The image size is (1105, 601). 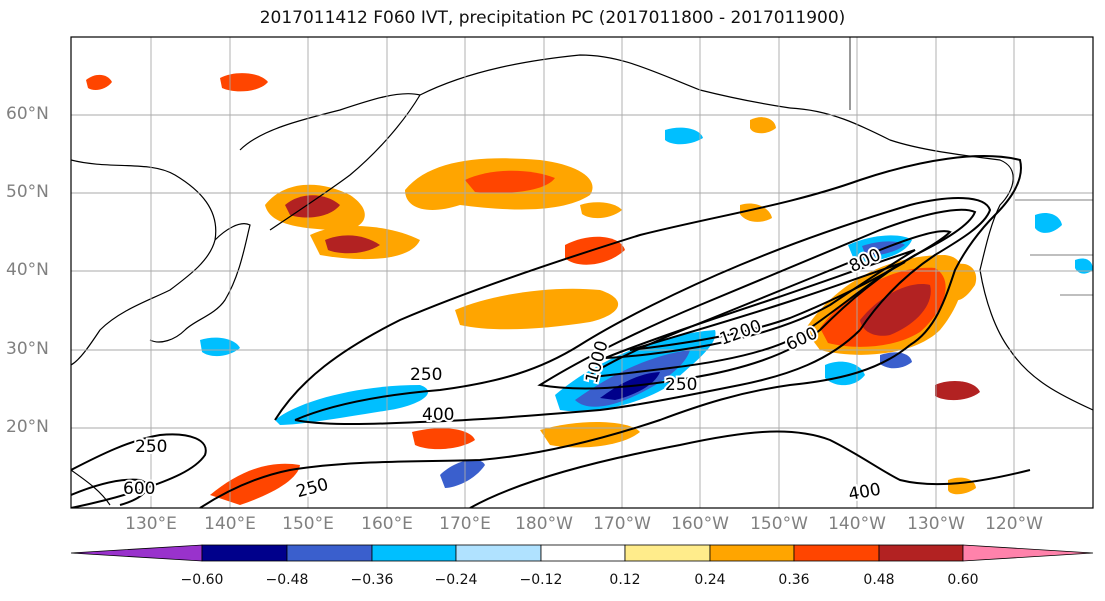 What do you see at coordinates (700, 524) in the screenshot?
I see `lon-label: 160°W` at bounding box center [700, 524].